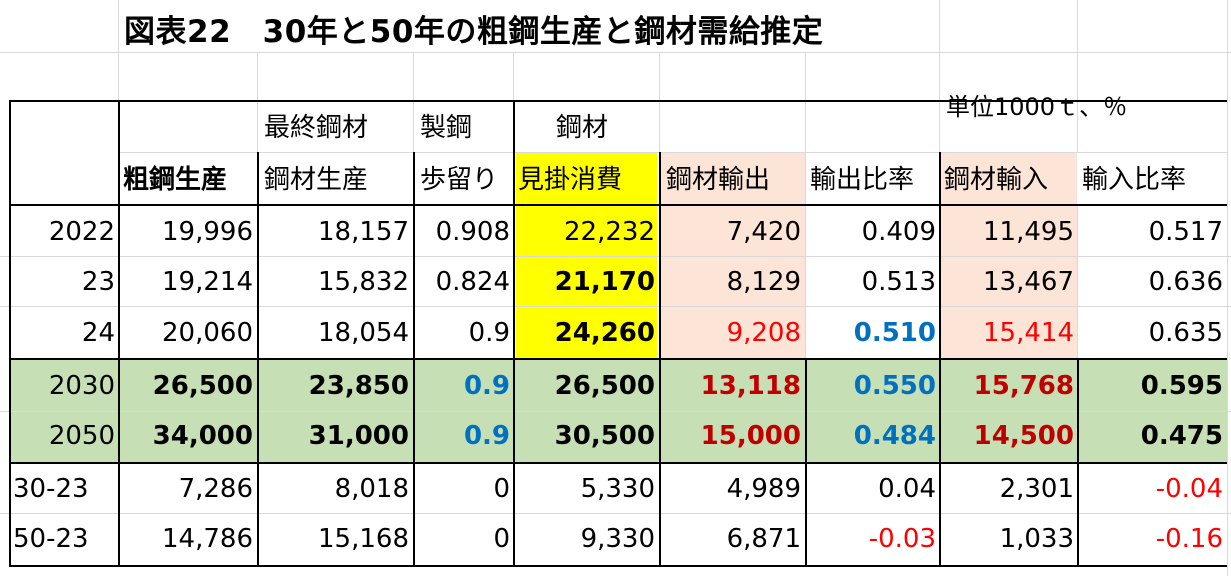 The width and height of the screenshot is (1231, 576). What do you see at coordinates (750, 436) in the screenshot?
I see `row-2050-export: 15,000` at bounding box center [750, 436].